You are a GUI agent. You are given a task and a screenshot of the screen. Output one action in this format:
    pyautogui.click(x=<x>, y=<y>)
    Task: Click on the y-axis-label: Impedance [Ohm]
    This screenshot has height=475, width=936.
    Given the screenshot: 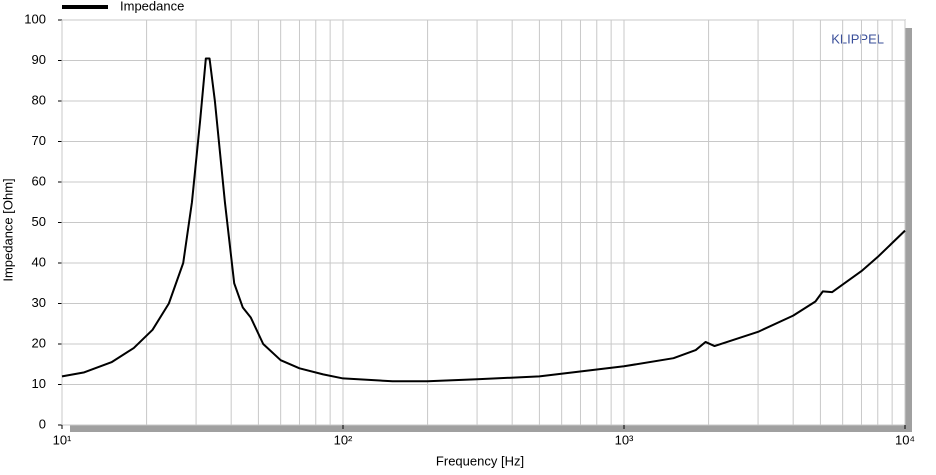 What is the action you would take?
    pyautogui.click(x=7, y=229)
    